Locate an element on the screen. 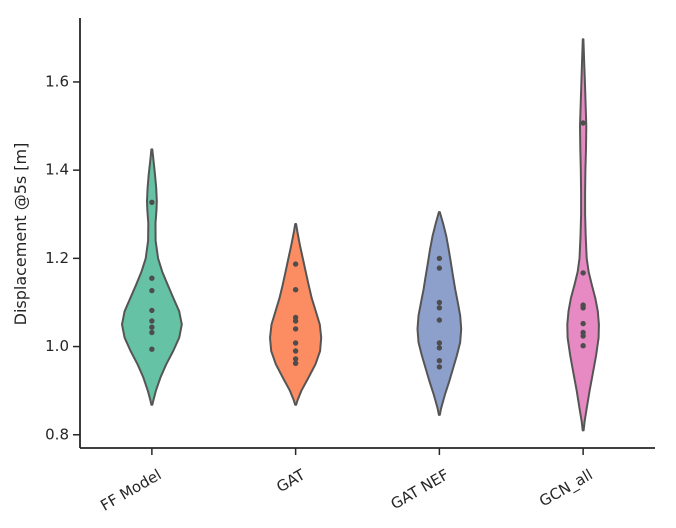 The height and width of the screenshot is (528, 676). x-tick-label: GCN_all is located at coordinates (566, 489).